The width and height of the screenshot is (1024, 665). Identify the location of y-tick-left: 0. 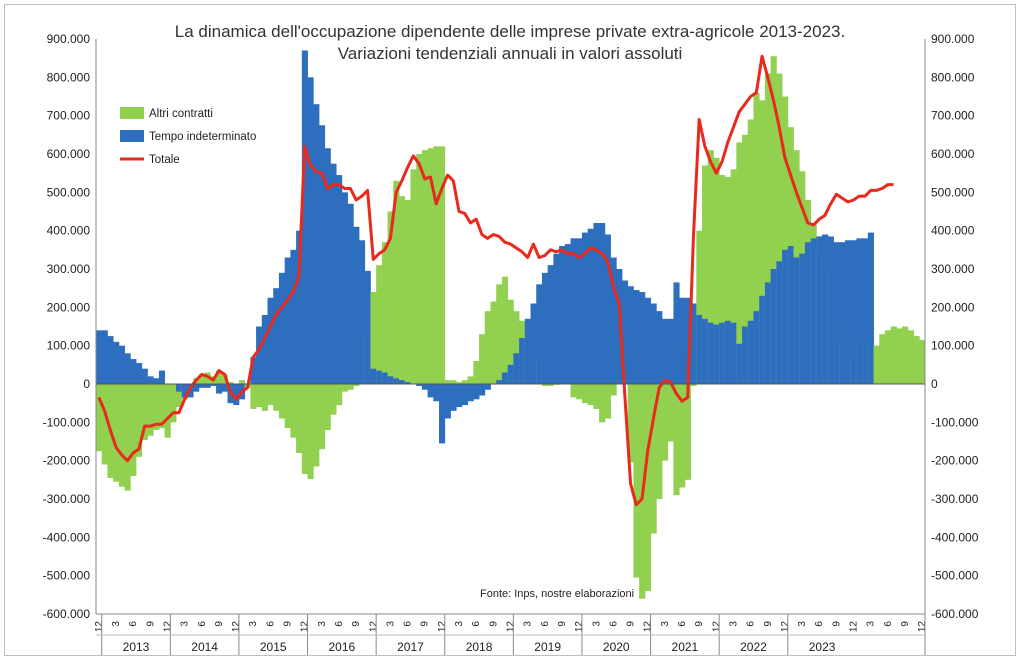
(86, 384).